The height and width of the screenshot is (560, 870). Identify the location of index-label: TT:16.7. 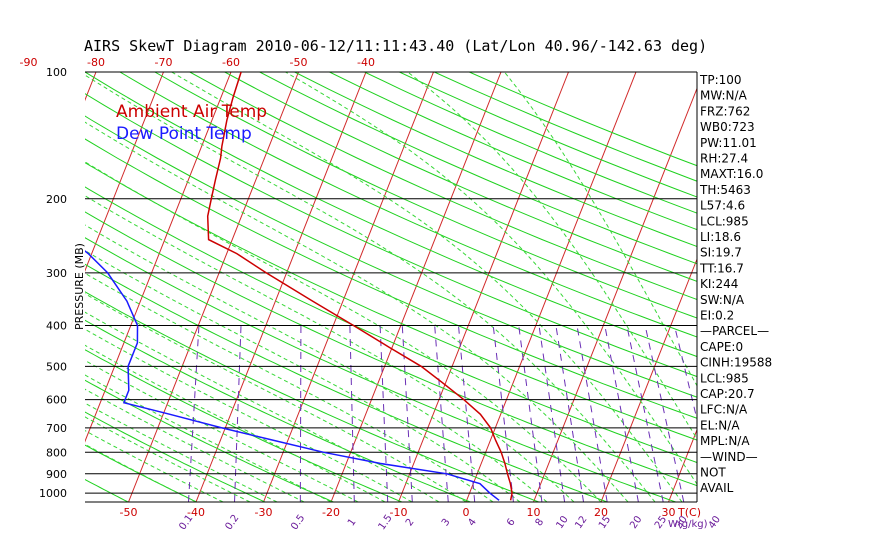
(721, 268).